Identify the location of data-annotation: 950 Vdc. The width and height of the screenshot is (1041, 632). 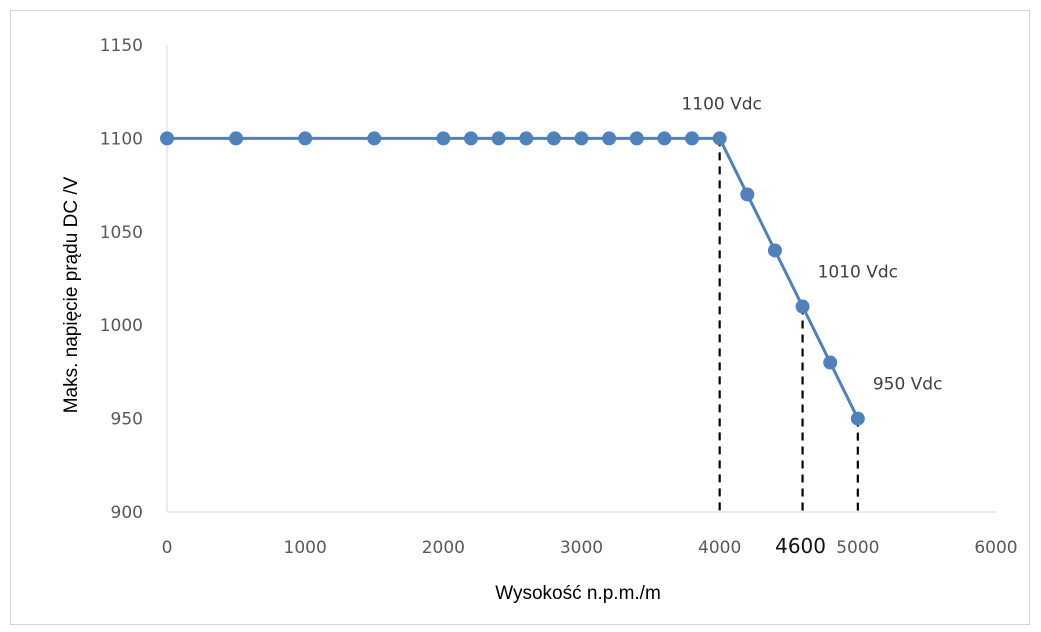
(908, 385).